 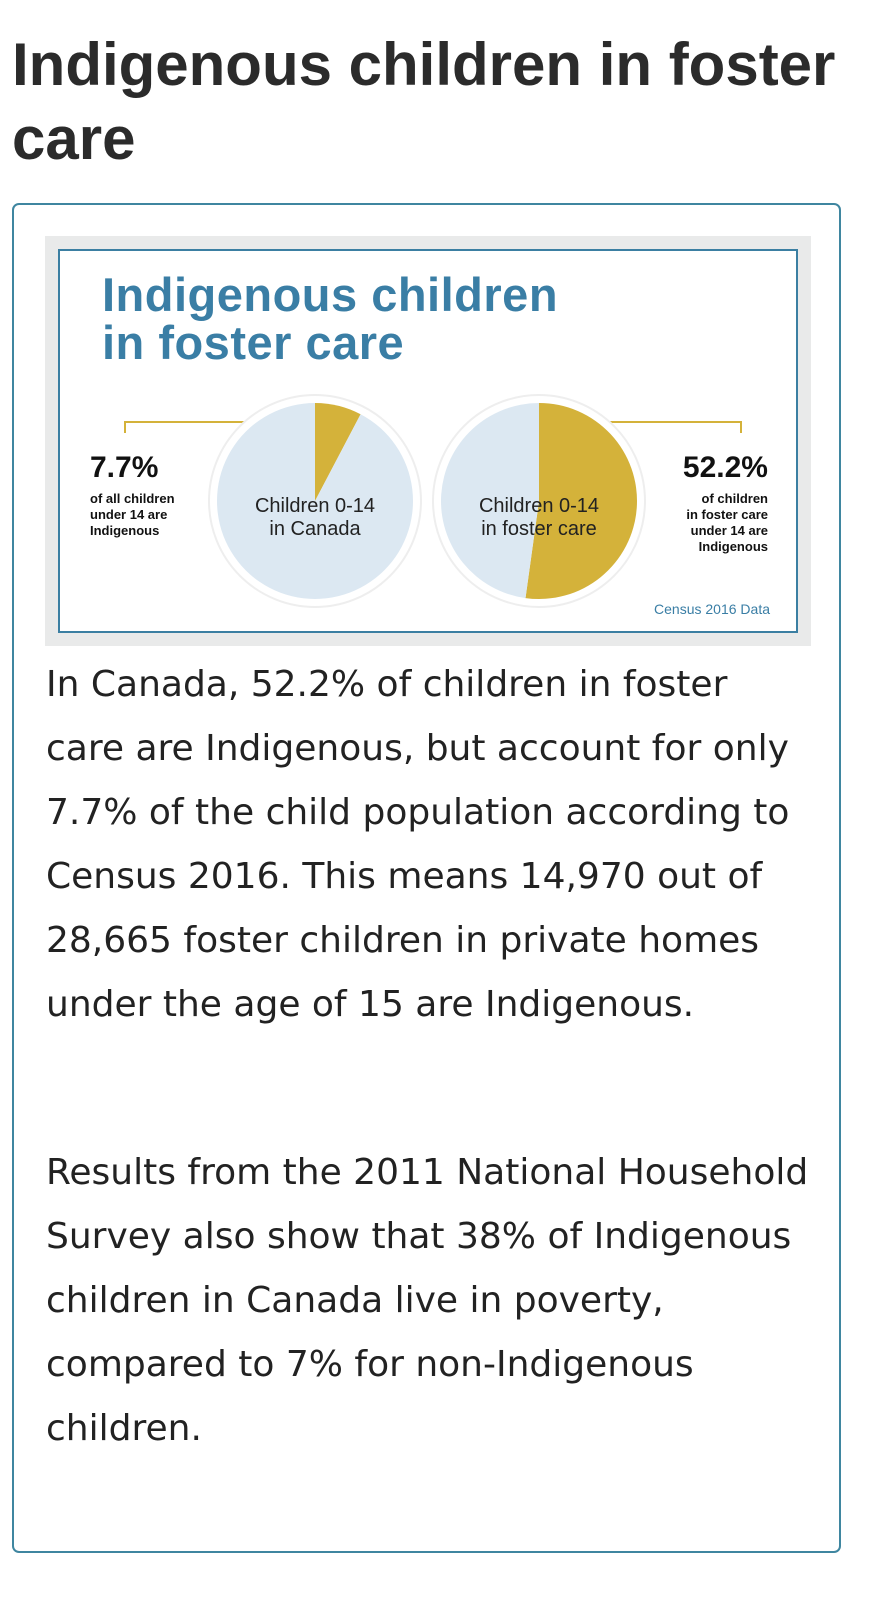 I want to click on left-pie-label: Children 0-14 in Canada, so click(x=315, y=518).